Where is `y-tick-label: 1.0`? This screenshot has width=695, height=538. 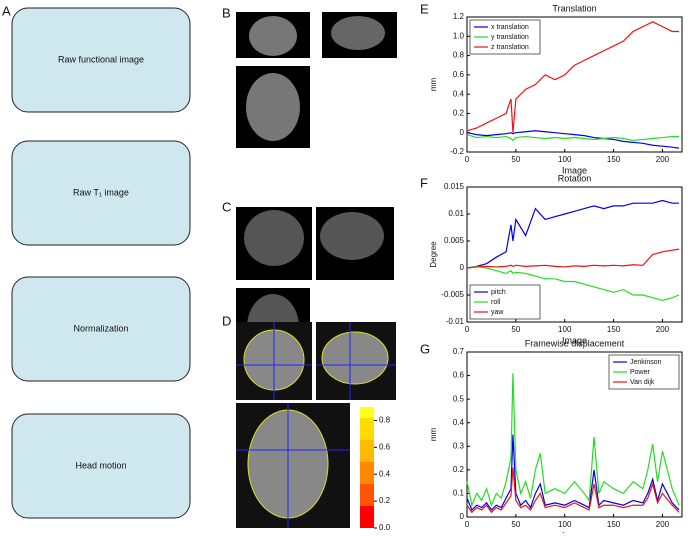 y-tick-label: 1.0 is located at coordinates (459, 35).